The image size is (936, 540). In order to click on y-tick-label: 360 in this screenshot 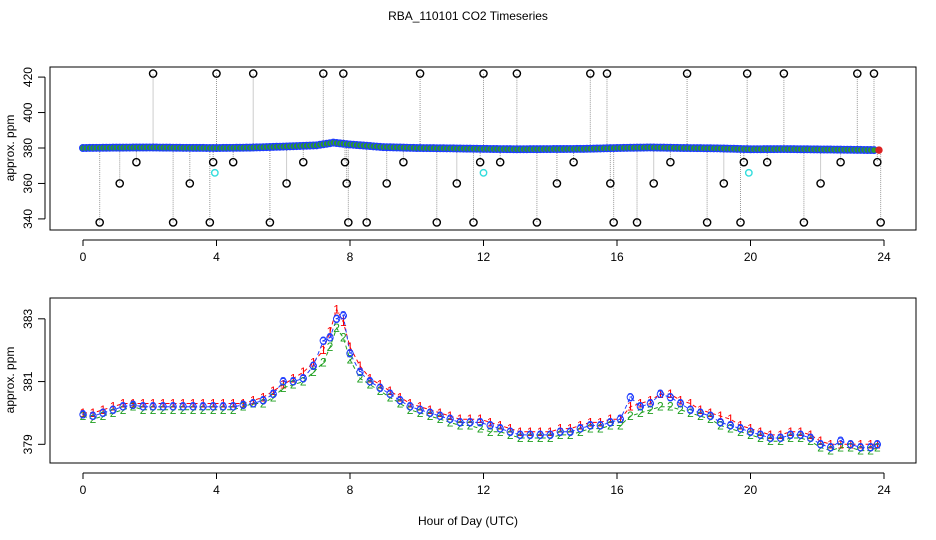, I will do `click(28, 183)`.